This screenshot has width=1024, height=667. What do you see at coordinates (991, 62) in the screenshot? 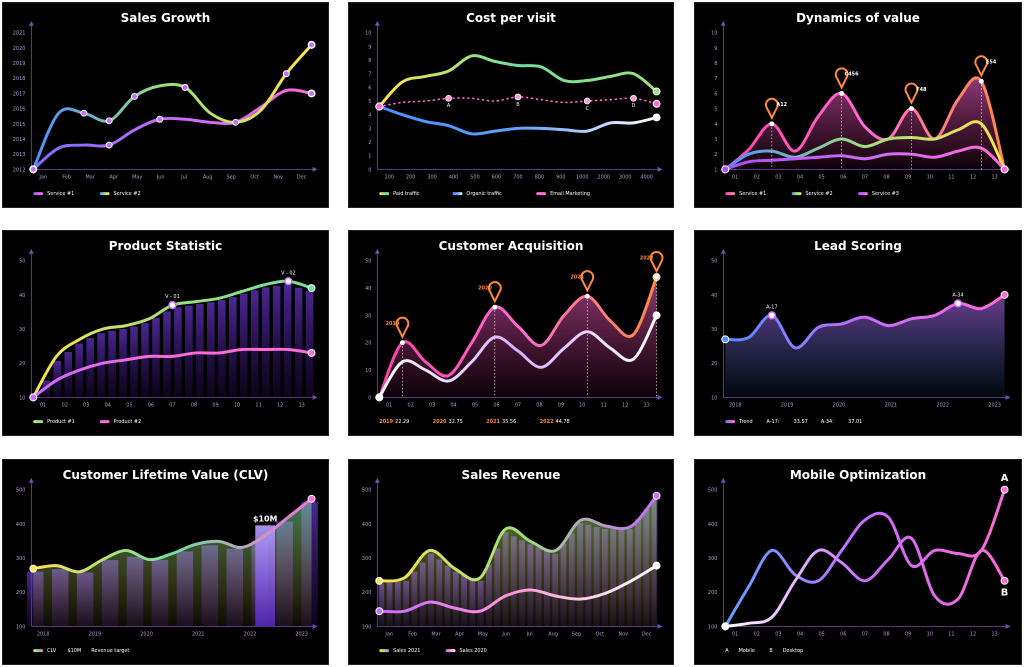
I see `pin-label: E54` at bounding box center [991, 62].